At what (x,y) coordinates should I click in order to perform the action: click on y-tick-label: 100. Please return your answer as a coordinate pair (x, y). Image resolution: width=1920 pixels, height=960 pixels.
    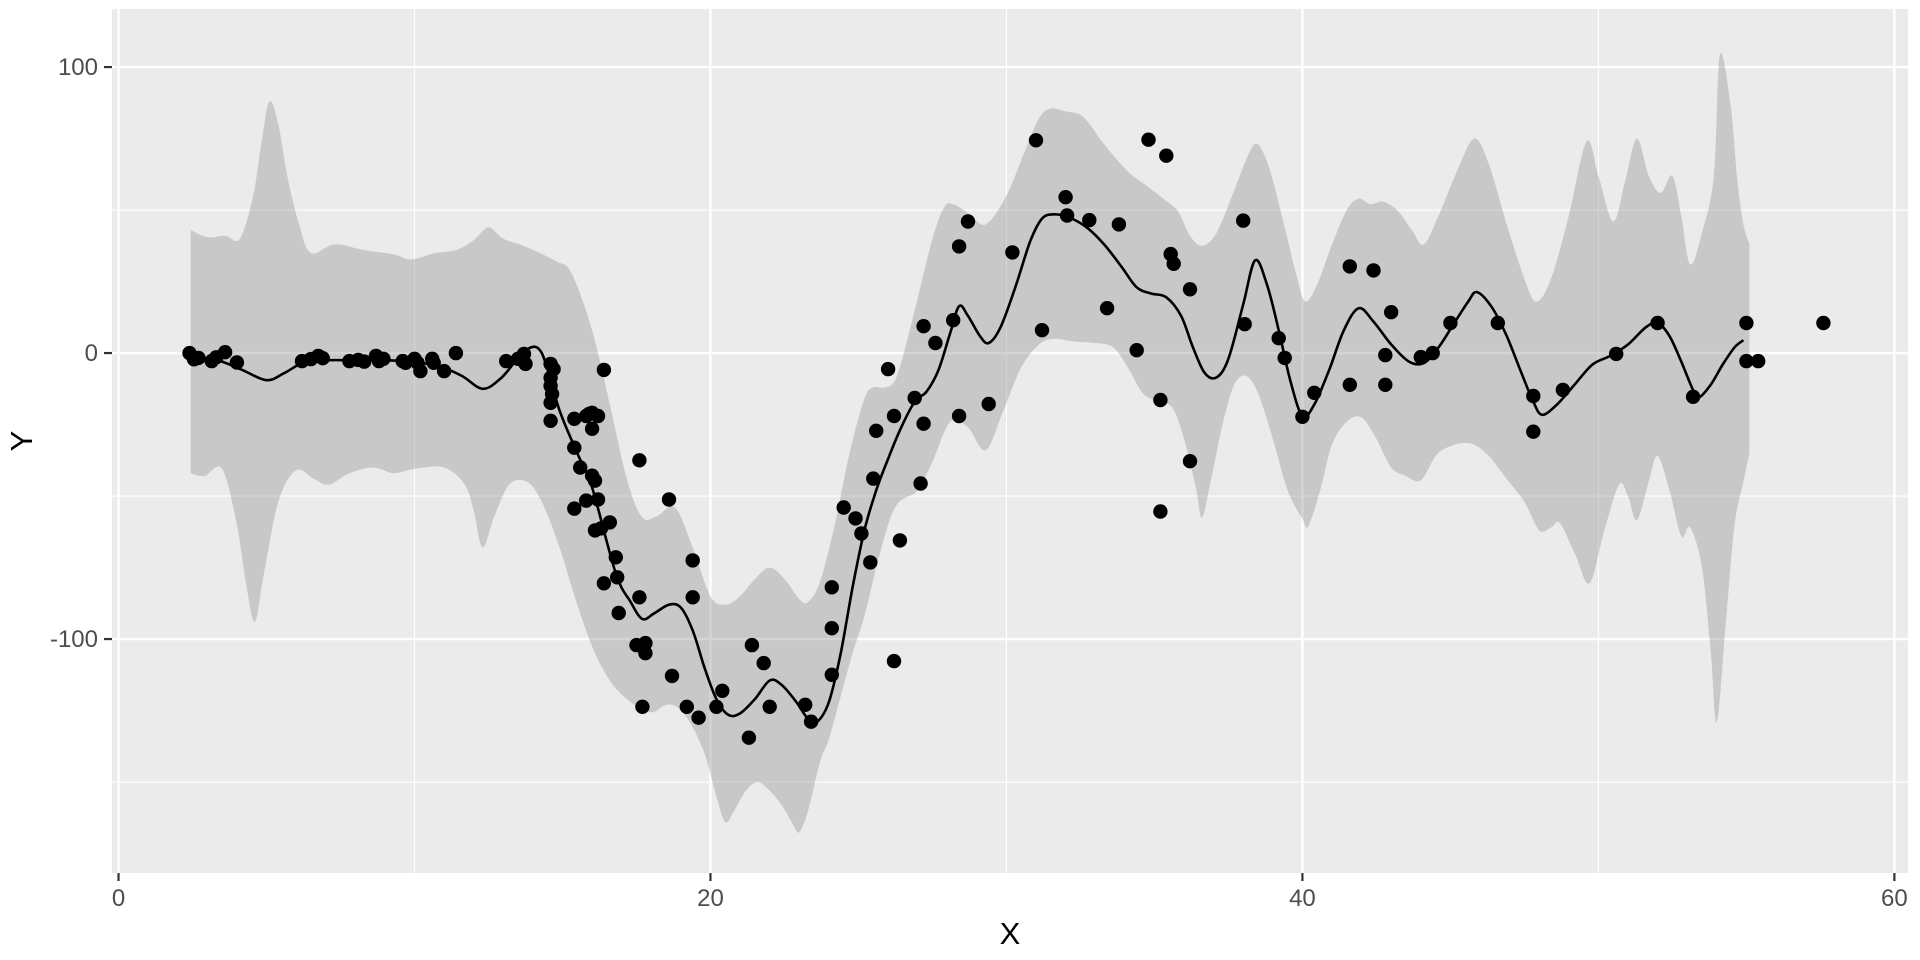
    Looking at the image, I should click on (78, 67).